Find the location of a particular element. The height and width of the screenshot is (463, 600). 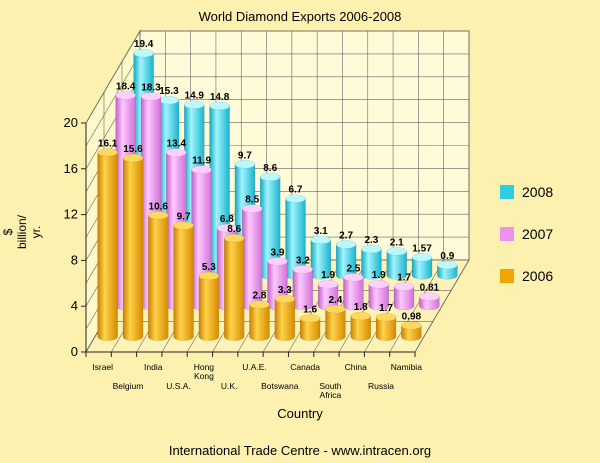

x-category-label: China is located at coordinates (356, 367).